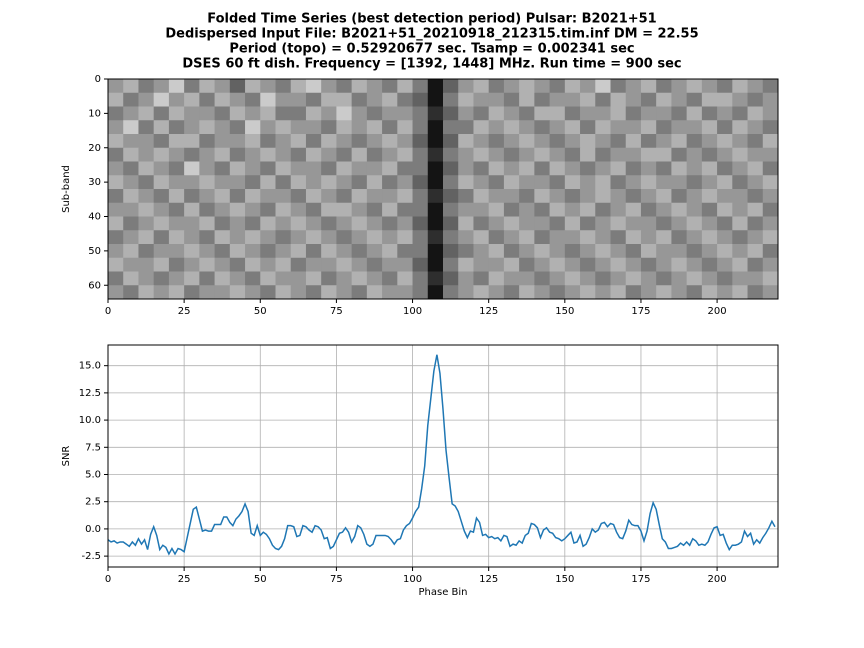 The image size is (864, 648). Describe the element at coordinates (488, 579) in the screenshot. I see `x-tick-label: 125` at that location.